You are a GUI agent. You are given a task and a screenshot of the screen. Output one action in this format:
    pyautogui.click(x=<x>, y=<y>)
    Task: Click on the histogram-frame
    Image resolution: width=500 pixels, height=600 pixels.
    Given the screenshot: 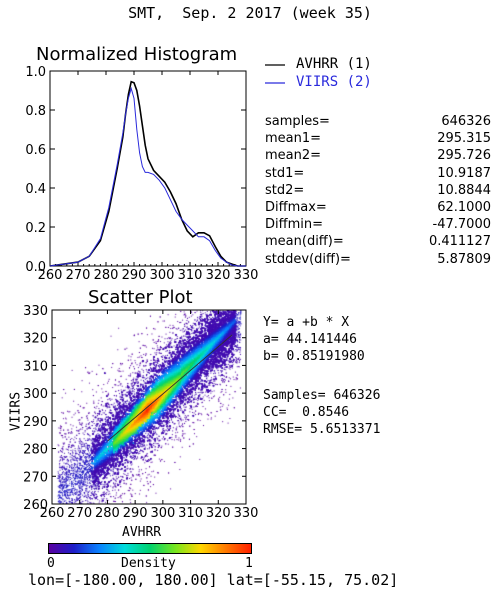 What is the action you would take?
    pyautogui.click(x=148, y=168)
    